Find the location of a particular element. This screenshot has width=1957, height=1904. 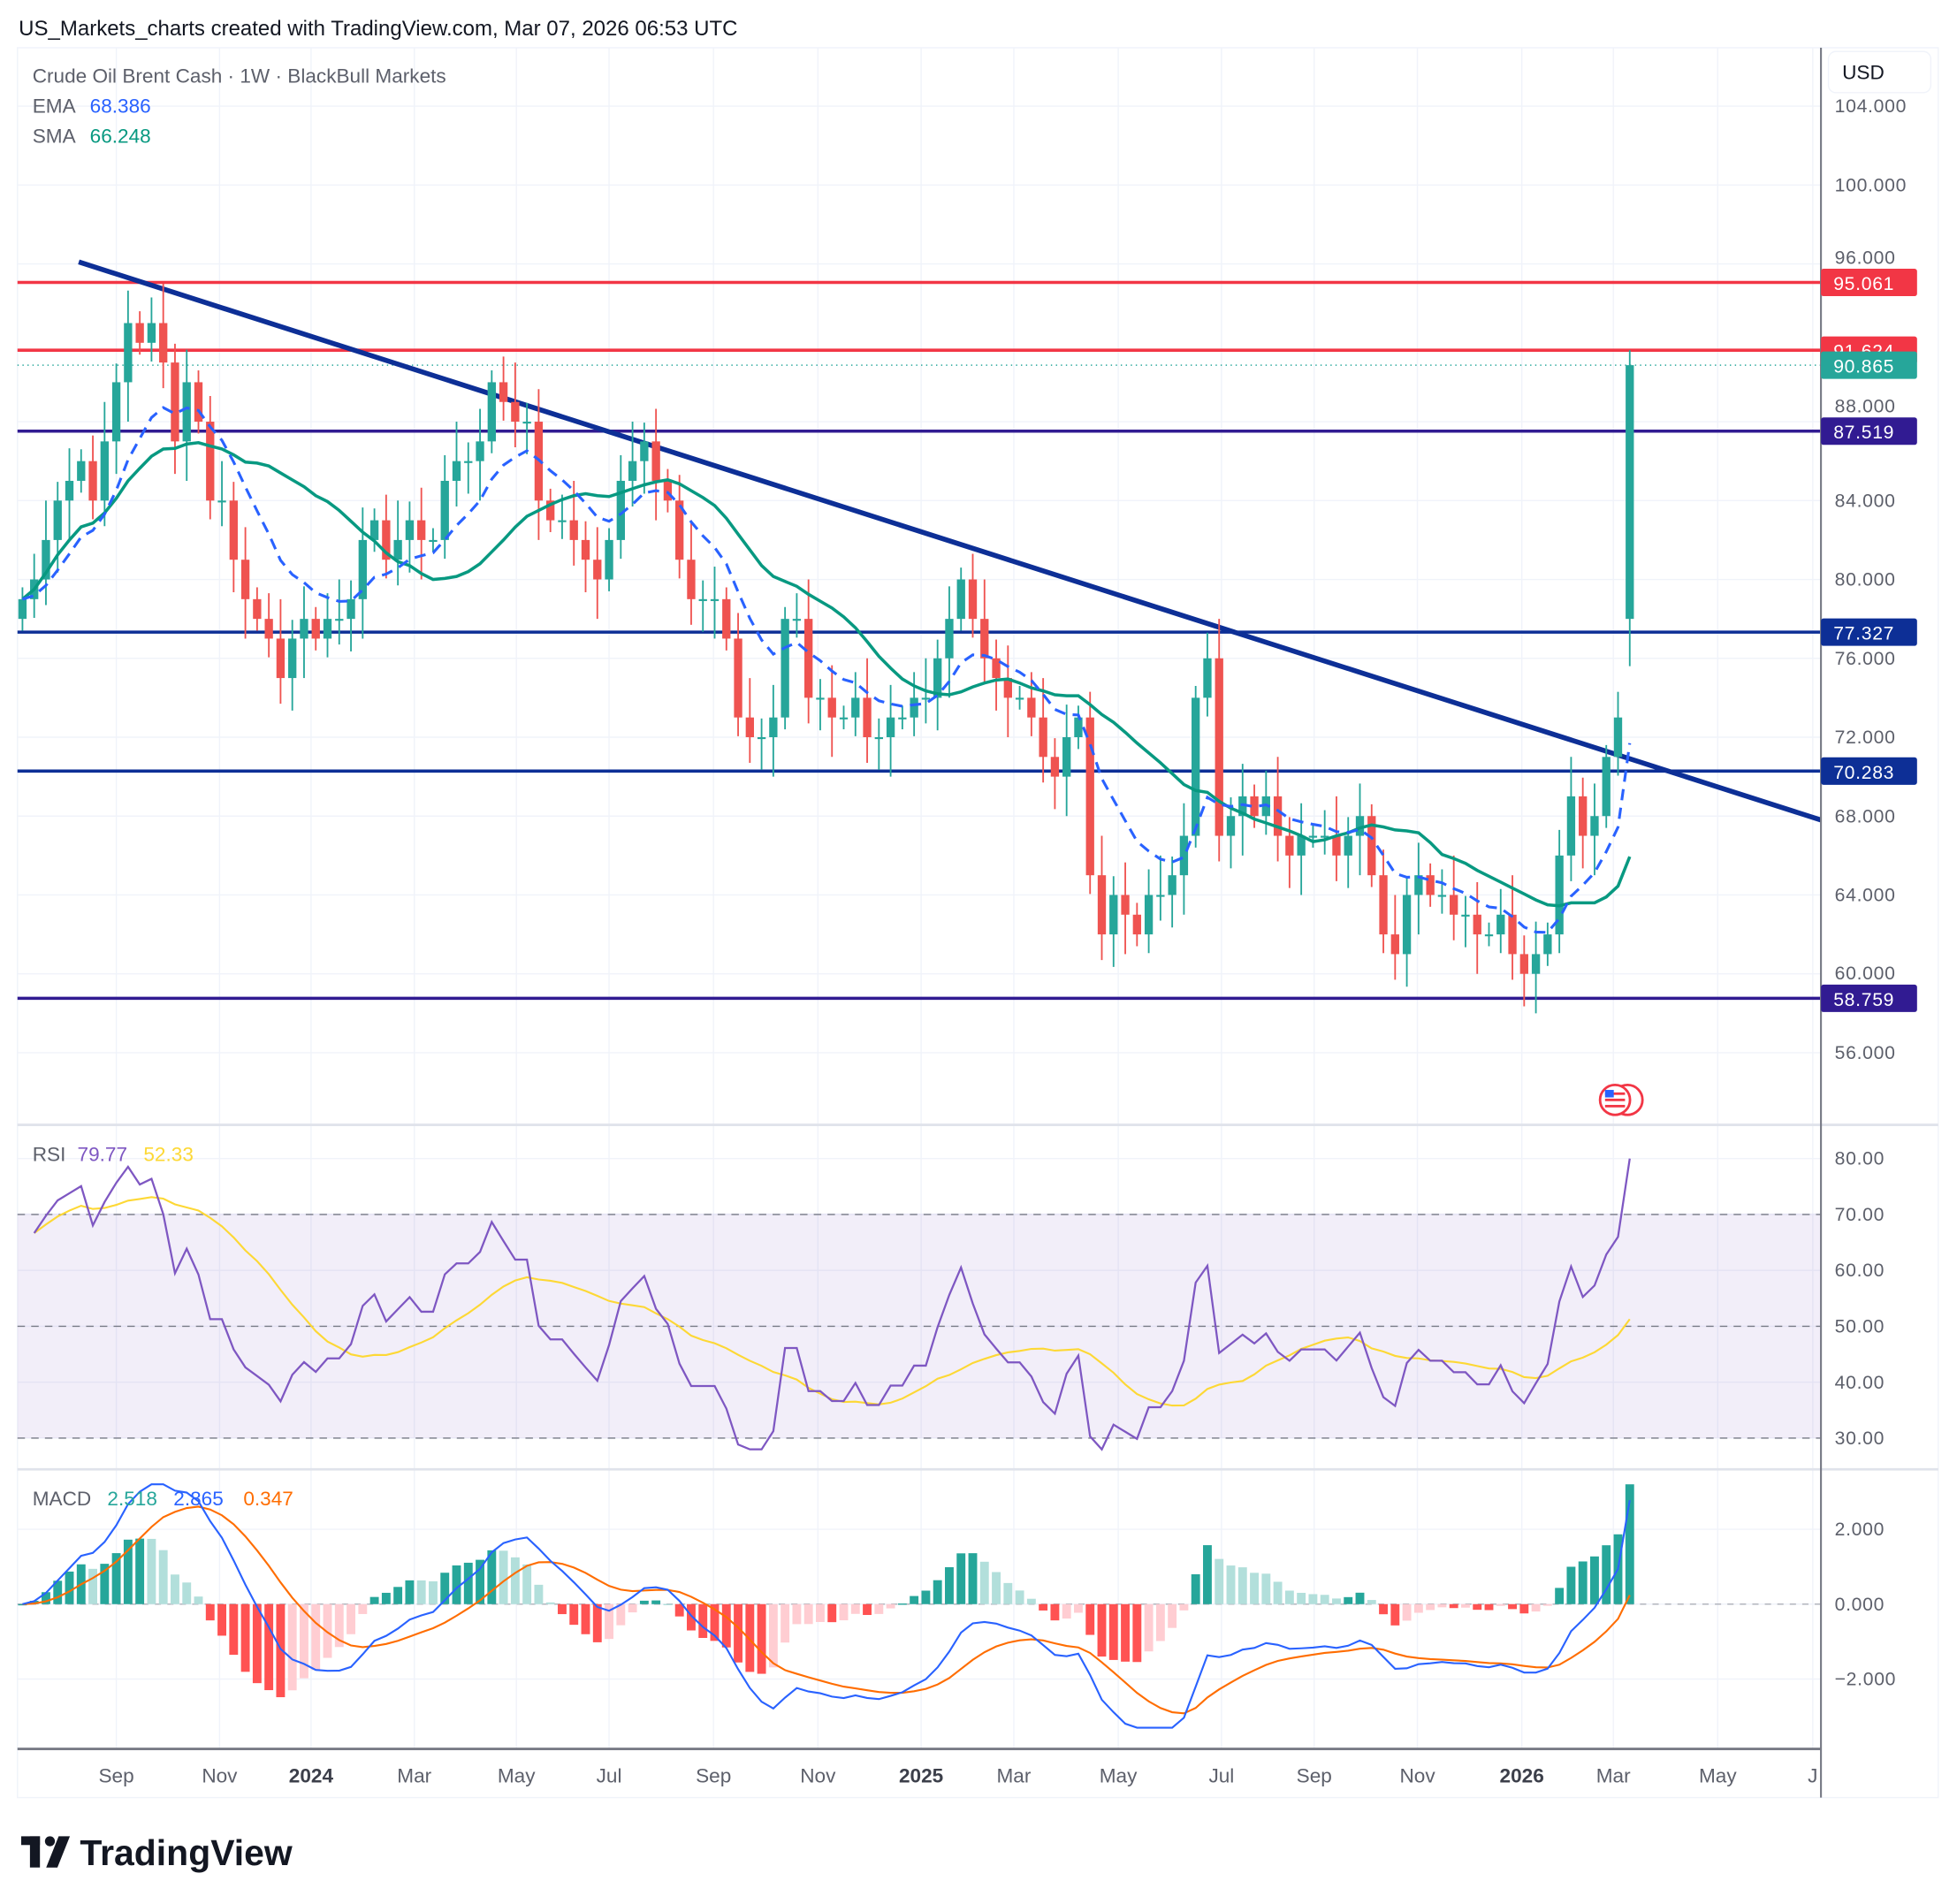

rsi-axis-label: 80.00 is located at coordinates (1860, 1159).